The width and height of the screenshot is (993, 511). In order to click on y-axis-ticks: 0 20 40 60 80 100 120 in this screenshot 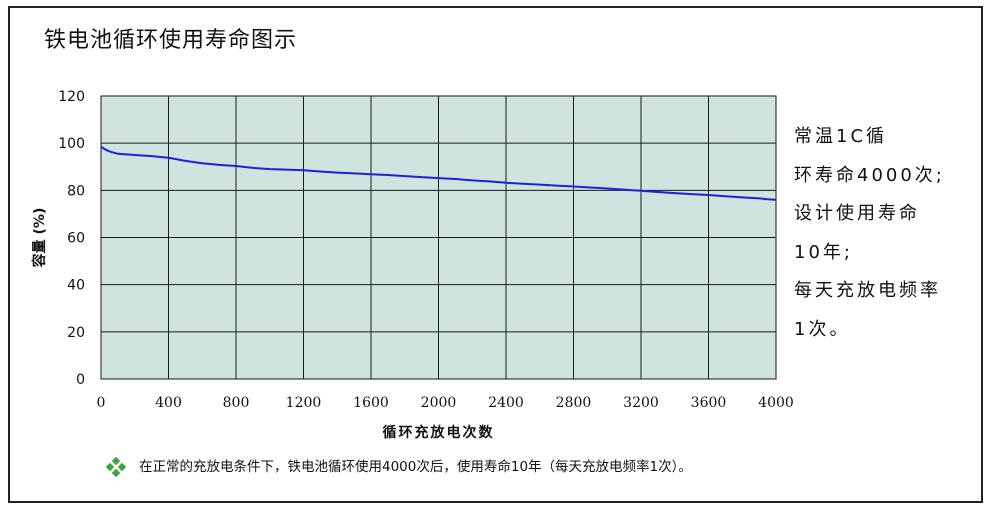, I will do `click(71, 238)`.